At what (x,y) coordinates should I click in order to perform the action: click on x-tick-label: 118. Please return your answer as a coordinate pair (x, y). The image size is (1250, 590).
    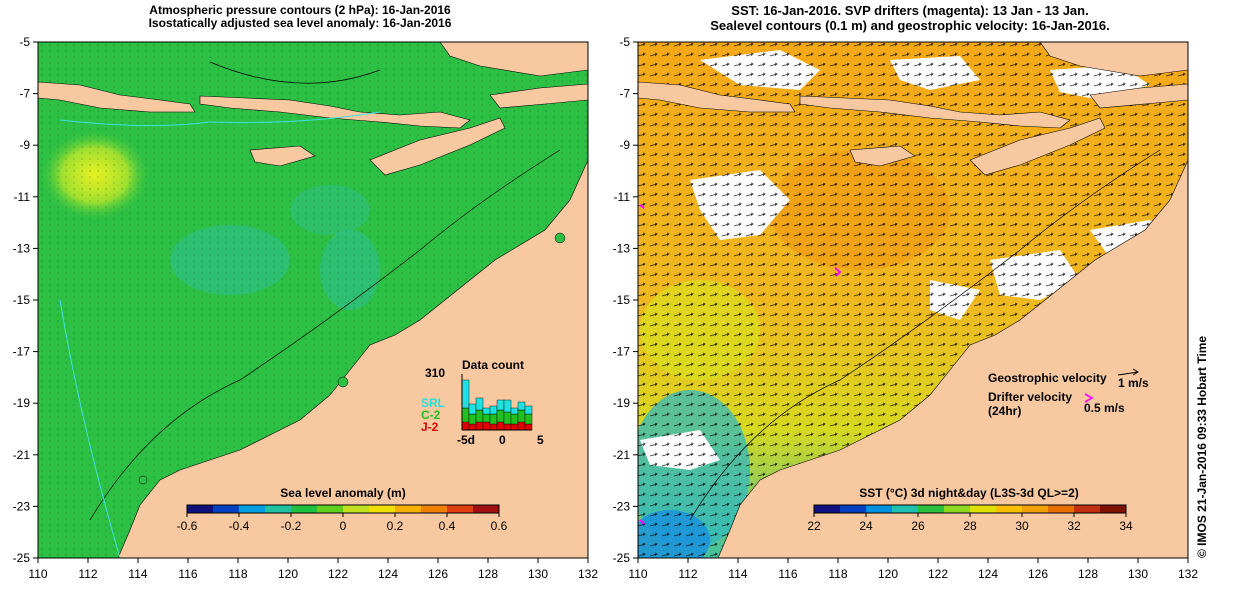
    Looking at the image, I should click on (837, 574).